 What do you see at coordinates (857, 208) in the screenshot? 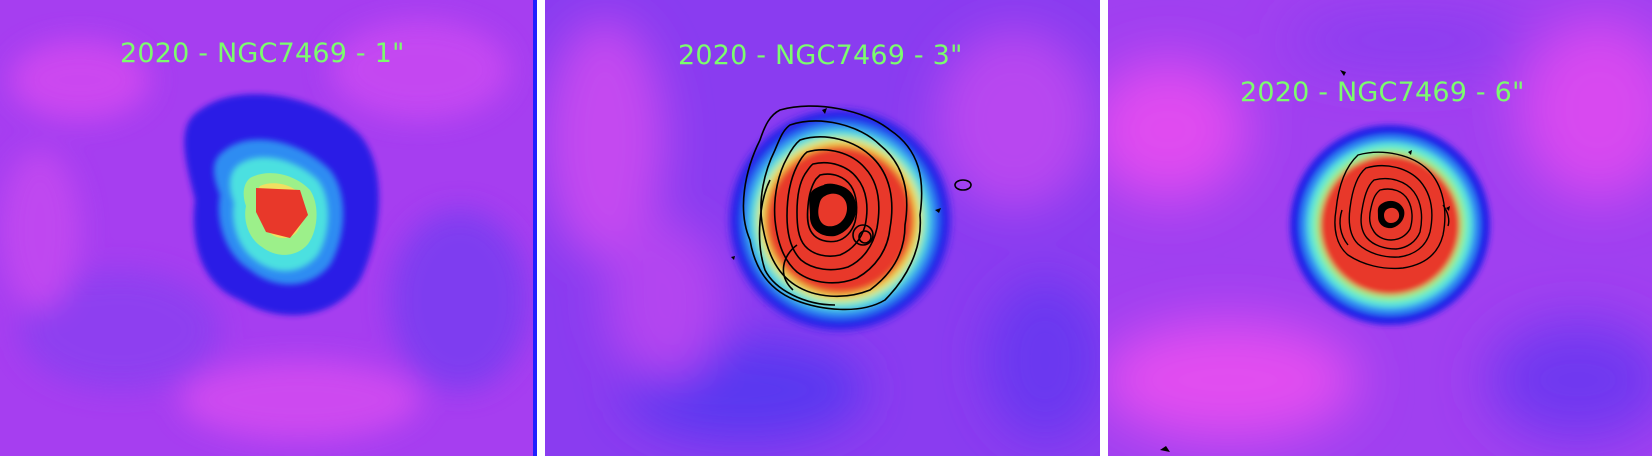
I see `panel-2-contours` at bounding box center [857, 208].